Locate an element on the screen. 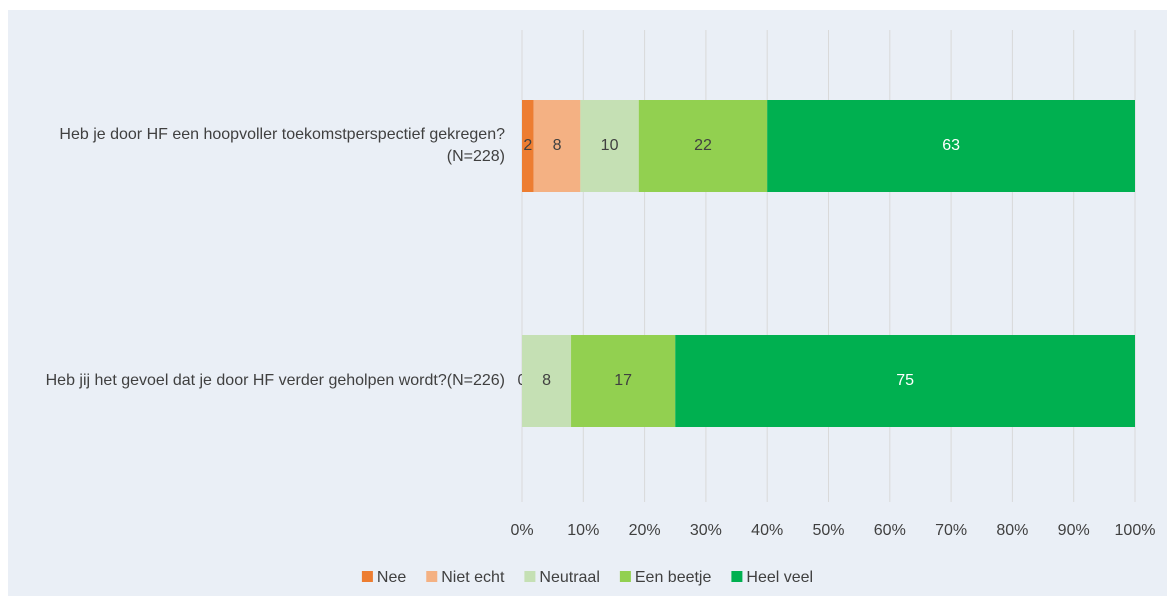 The width and height of the screenshot is (1175, 606). data-label: 22 is located at coordinates (703, 145).